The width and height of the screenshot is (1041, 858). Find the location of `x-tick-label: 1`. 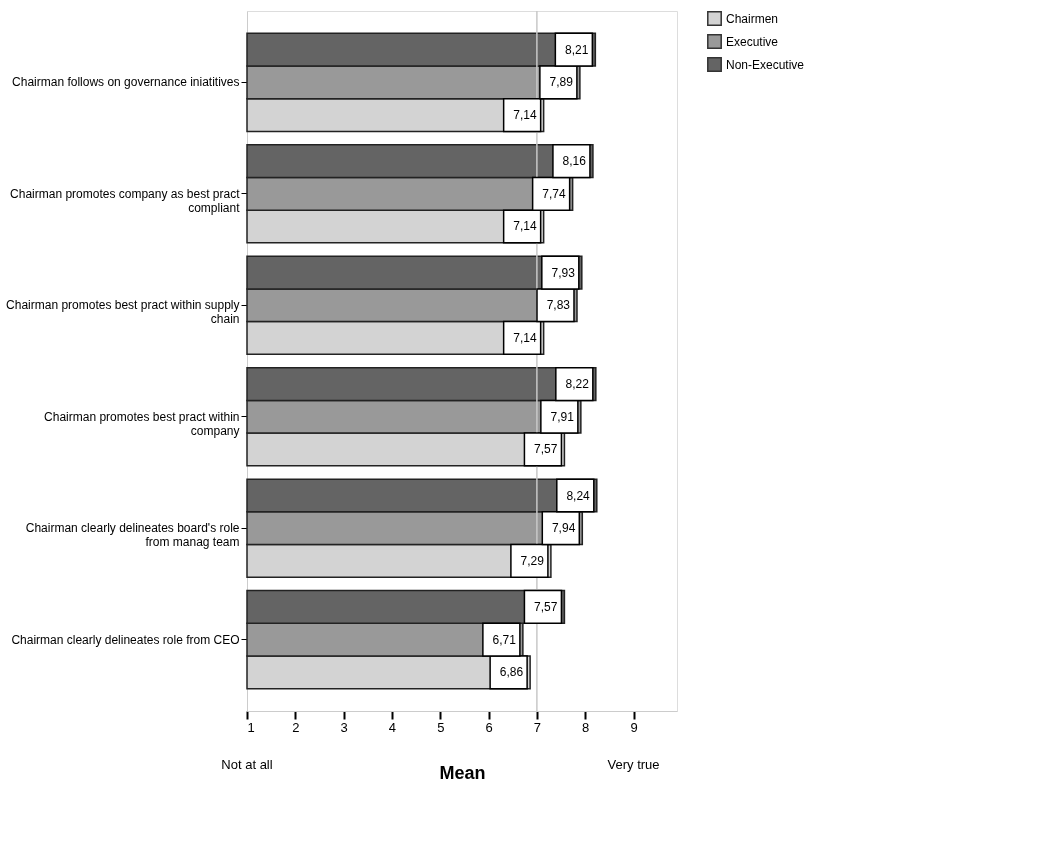

x-tick-label: 1 is located at coordinates (251, 727).